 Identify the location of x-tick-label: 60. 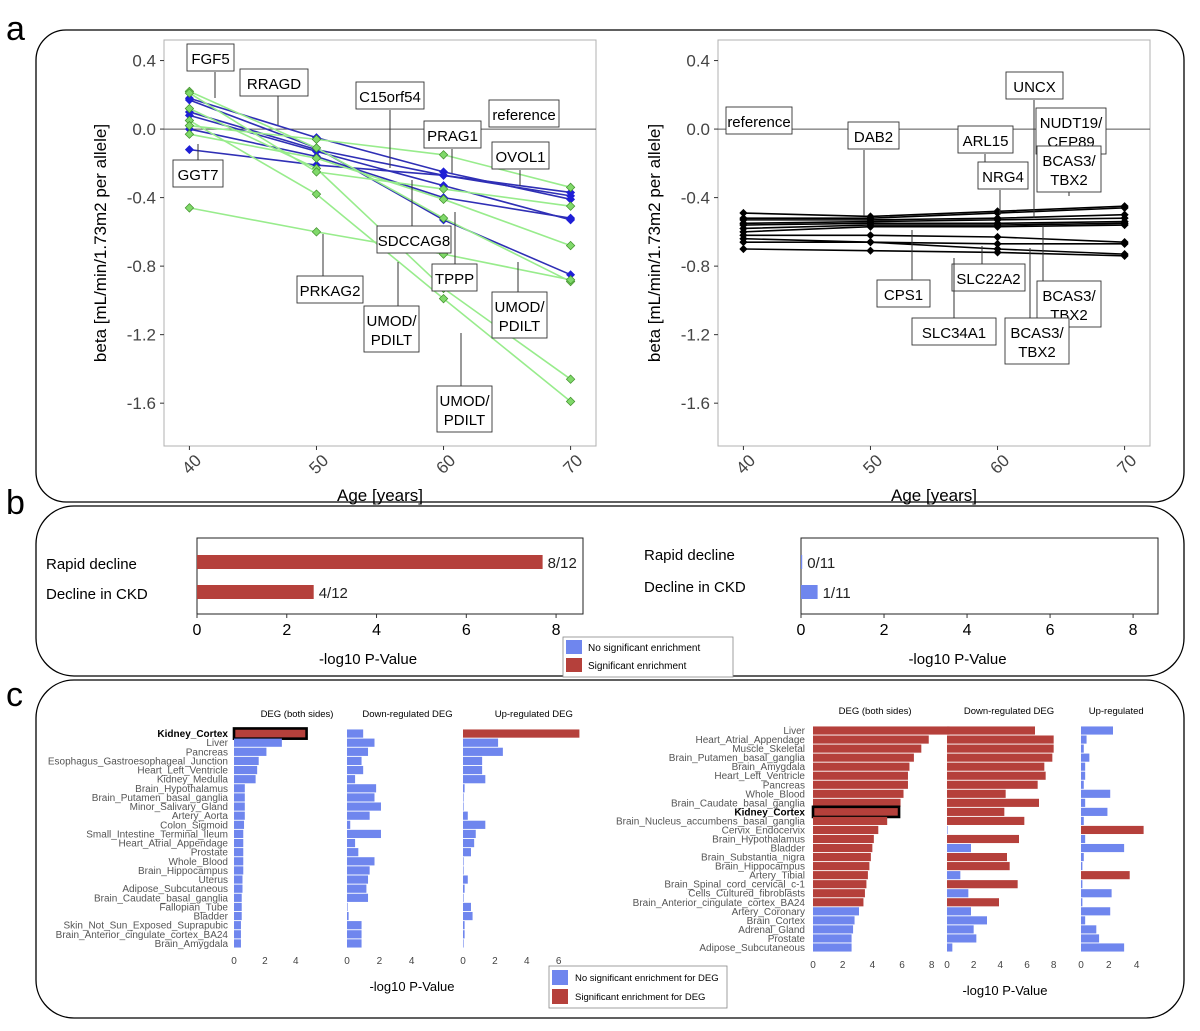
(999, 464).